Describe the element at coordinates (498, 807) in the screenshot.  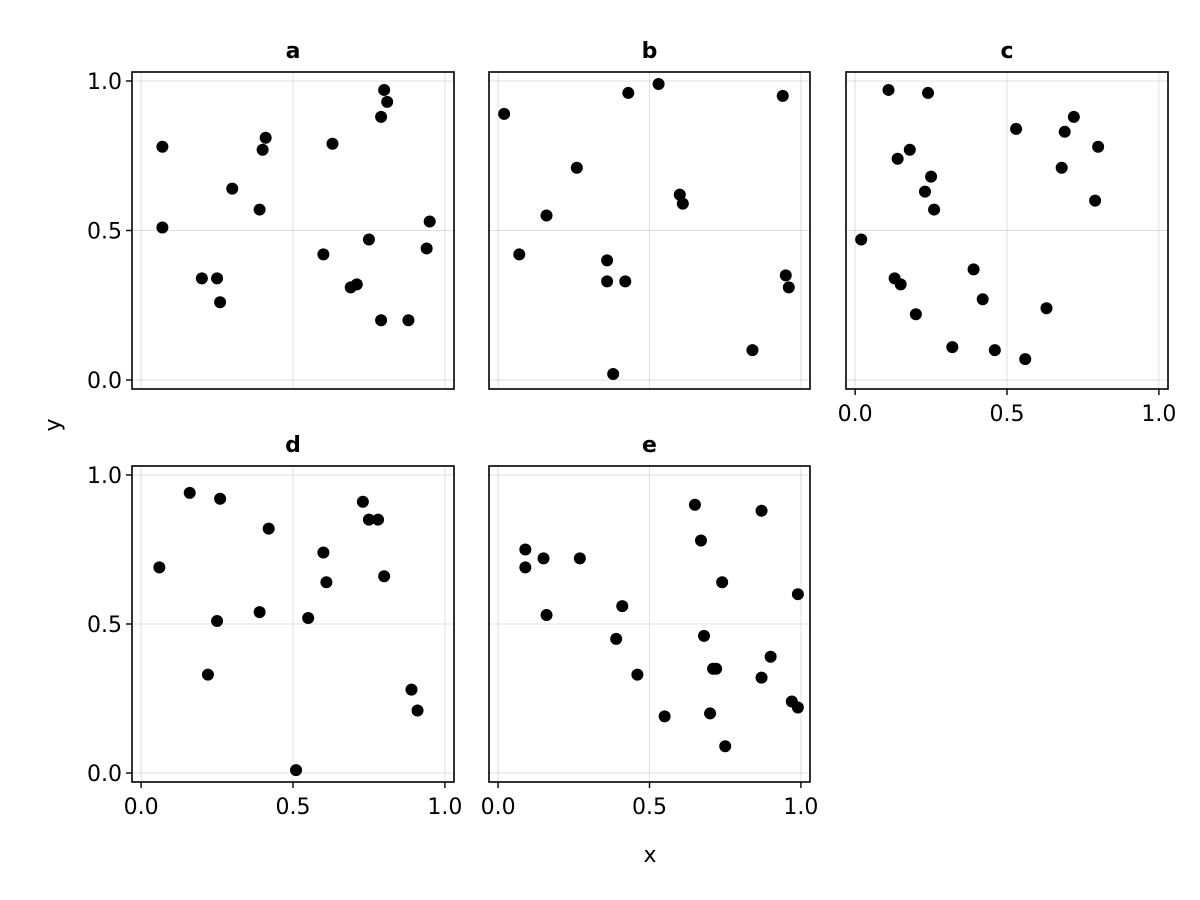
I see `x-tick-label-e-0: 0.0` at that location.